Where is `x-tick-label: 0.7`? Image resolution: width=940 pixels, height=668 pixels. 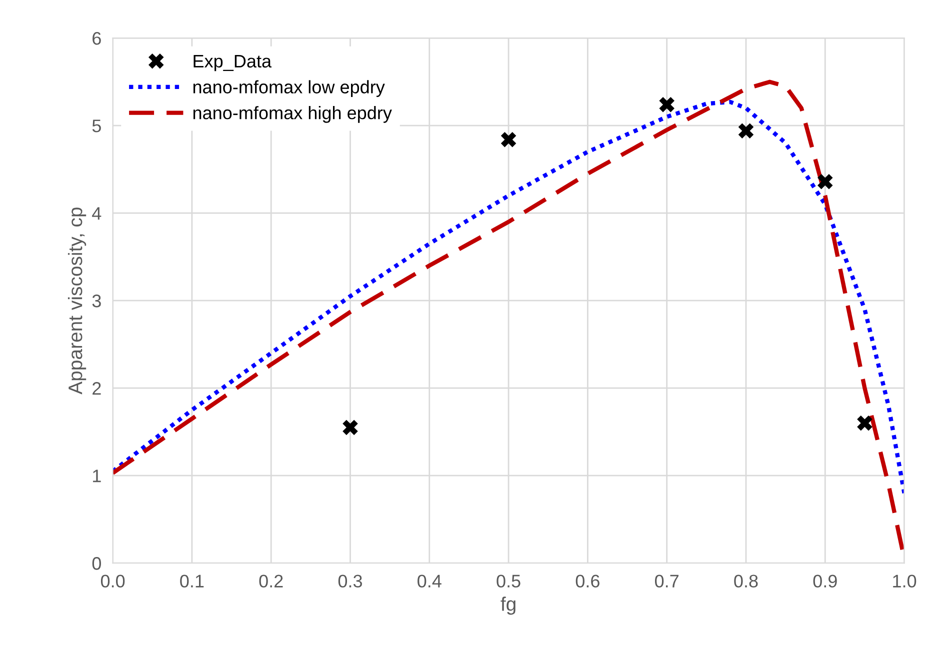 x-tick-label: 0.7 is located at coordinates (666, 581).